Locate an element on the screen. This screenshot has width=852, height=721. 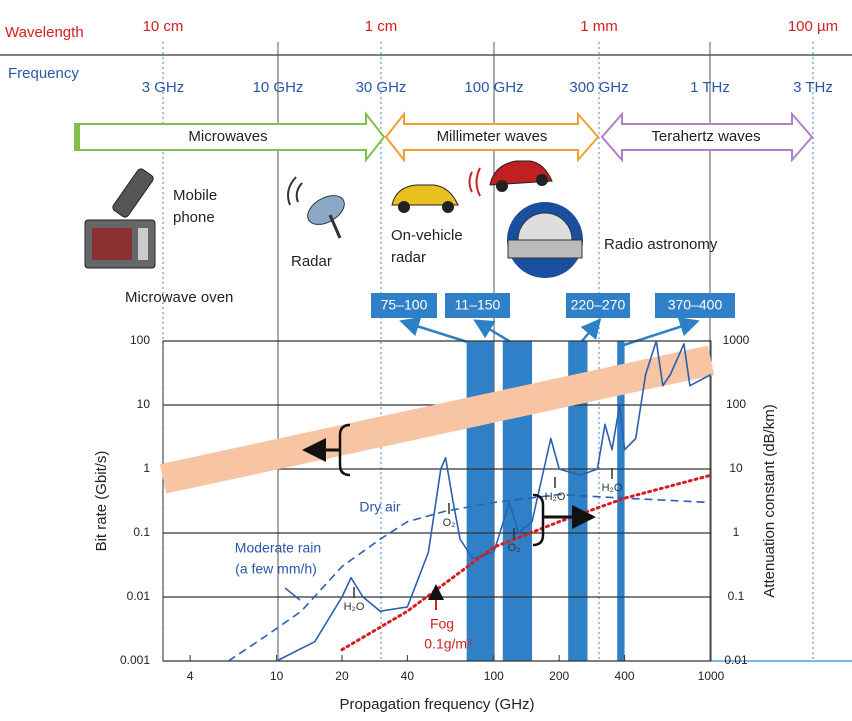
app-label: Microwave oven is located at coordinates (179, 297).